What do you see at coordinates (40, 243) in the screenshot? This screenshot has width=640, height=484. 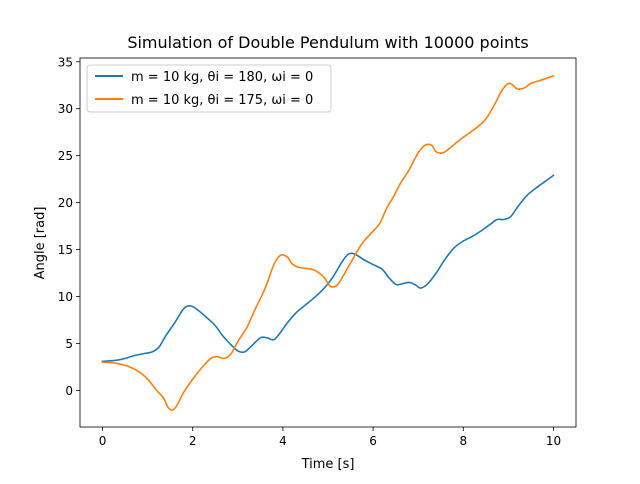 I see `y-axis-label: Angle [rad]` at bounding box center [40, 243].